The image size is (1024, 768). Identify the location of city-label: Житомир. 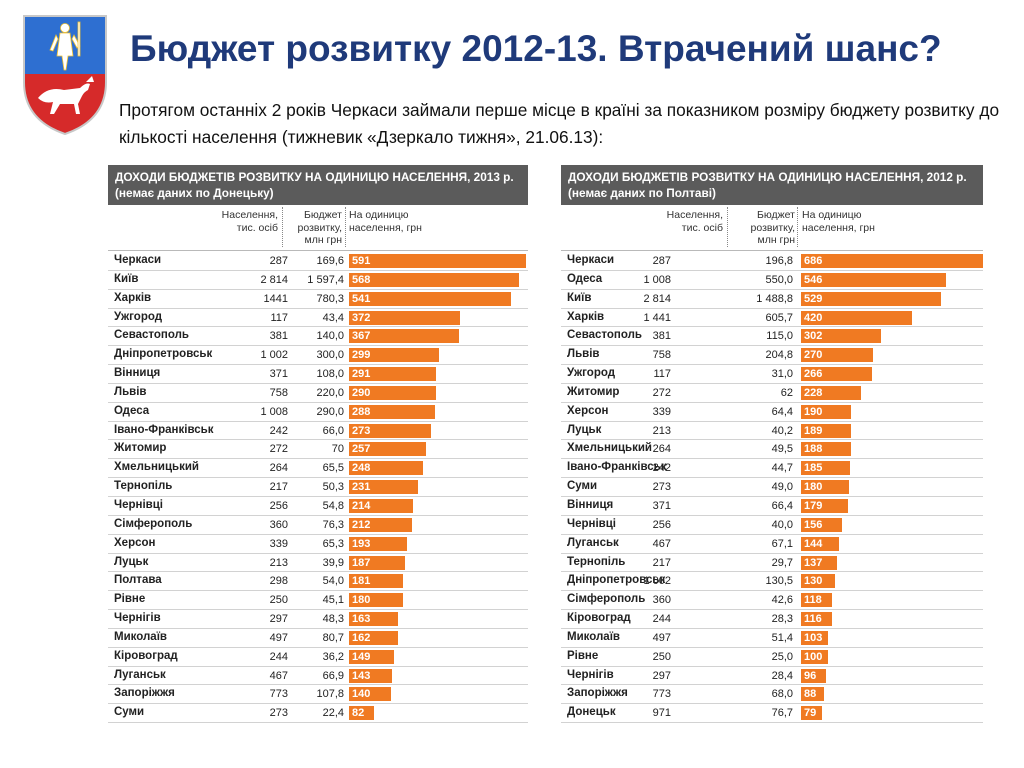
(593, 391).